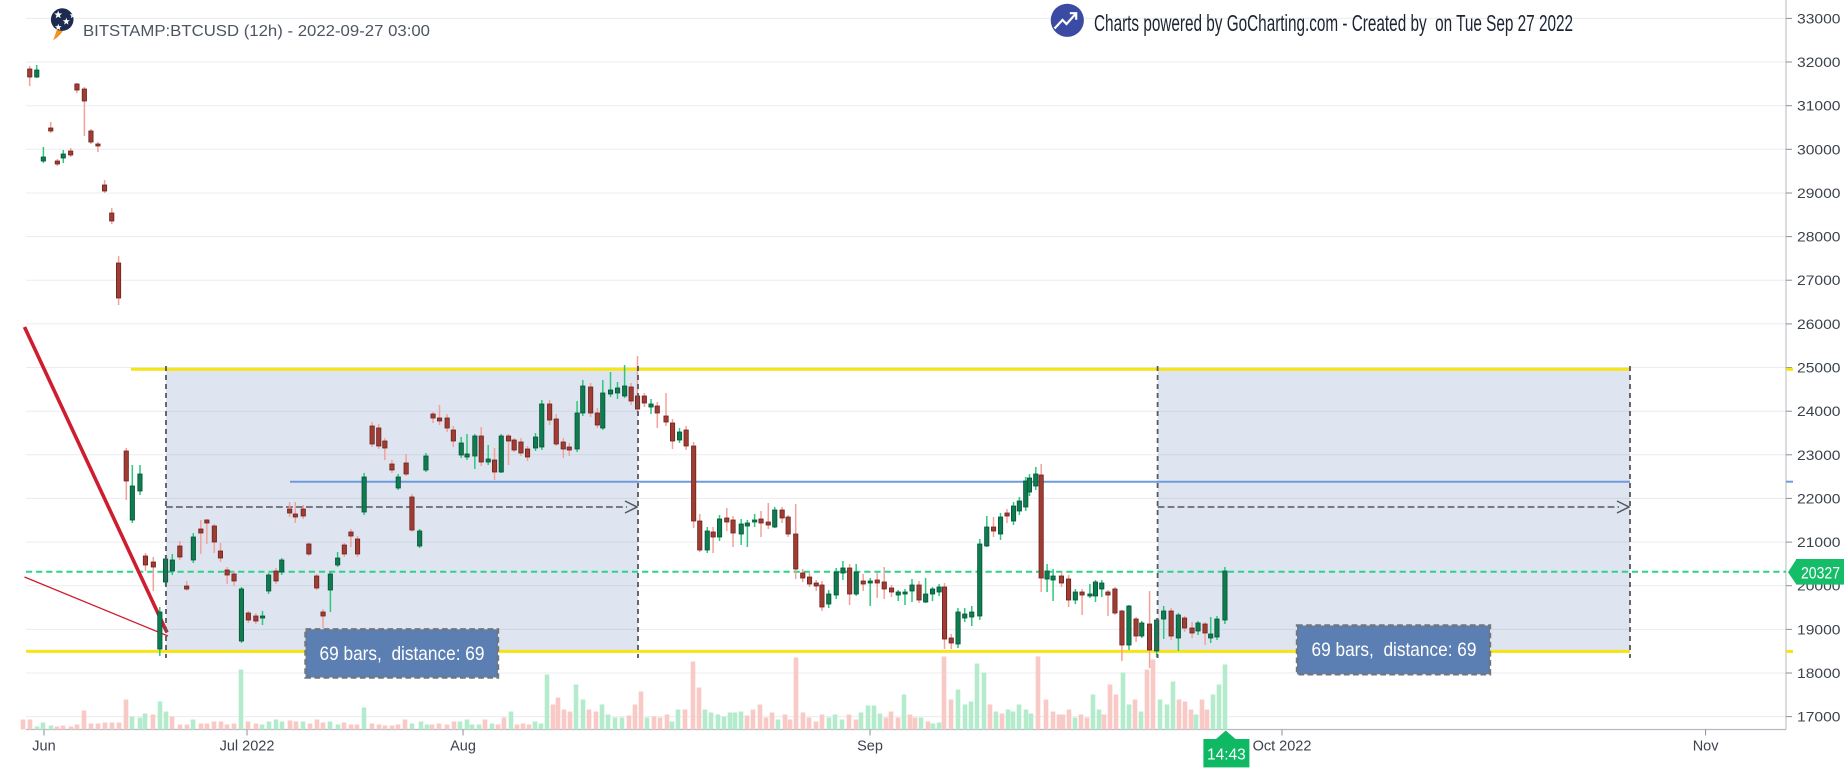  Describe the element at coordinates (1819, 498) in the screenshot. I see `svg-text: 22000` at that location.